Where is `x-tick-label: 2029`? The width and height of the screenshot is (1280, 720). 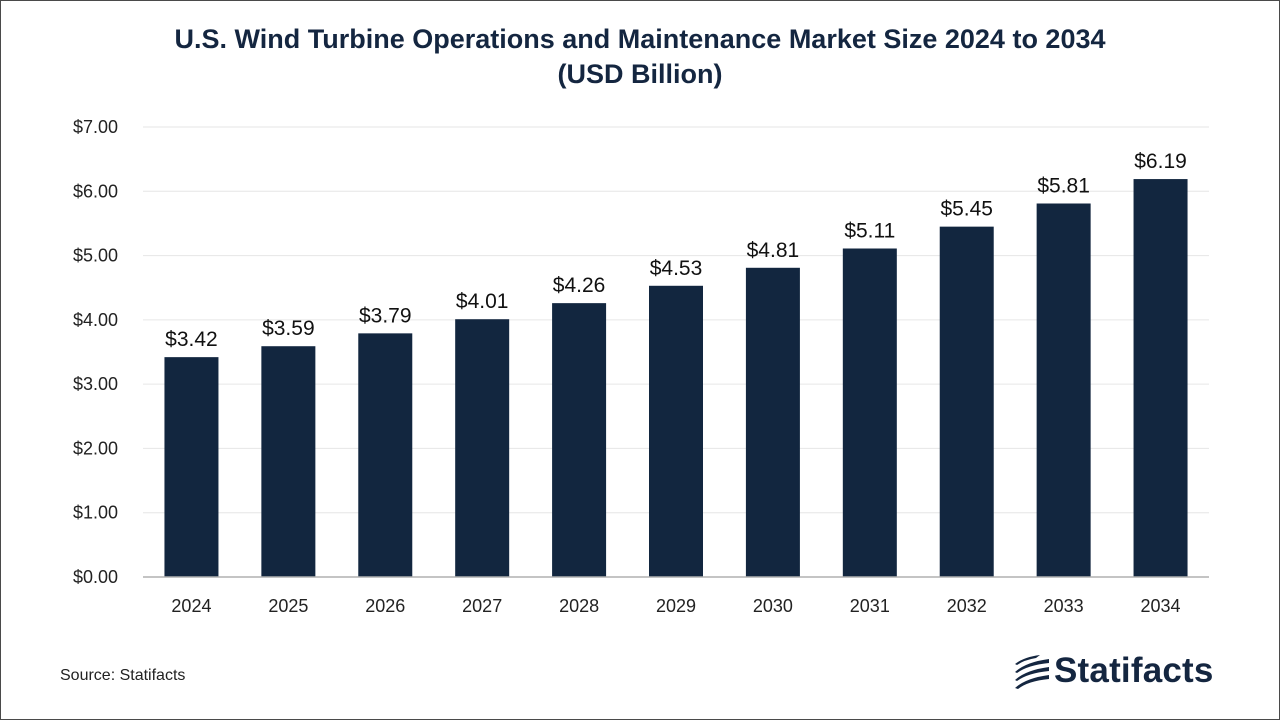
x-tick-label: 2029 is located at coordinates (676, 606).